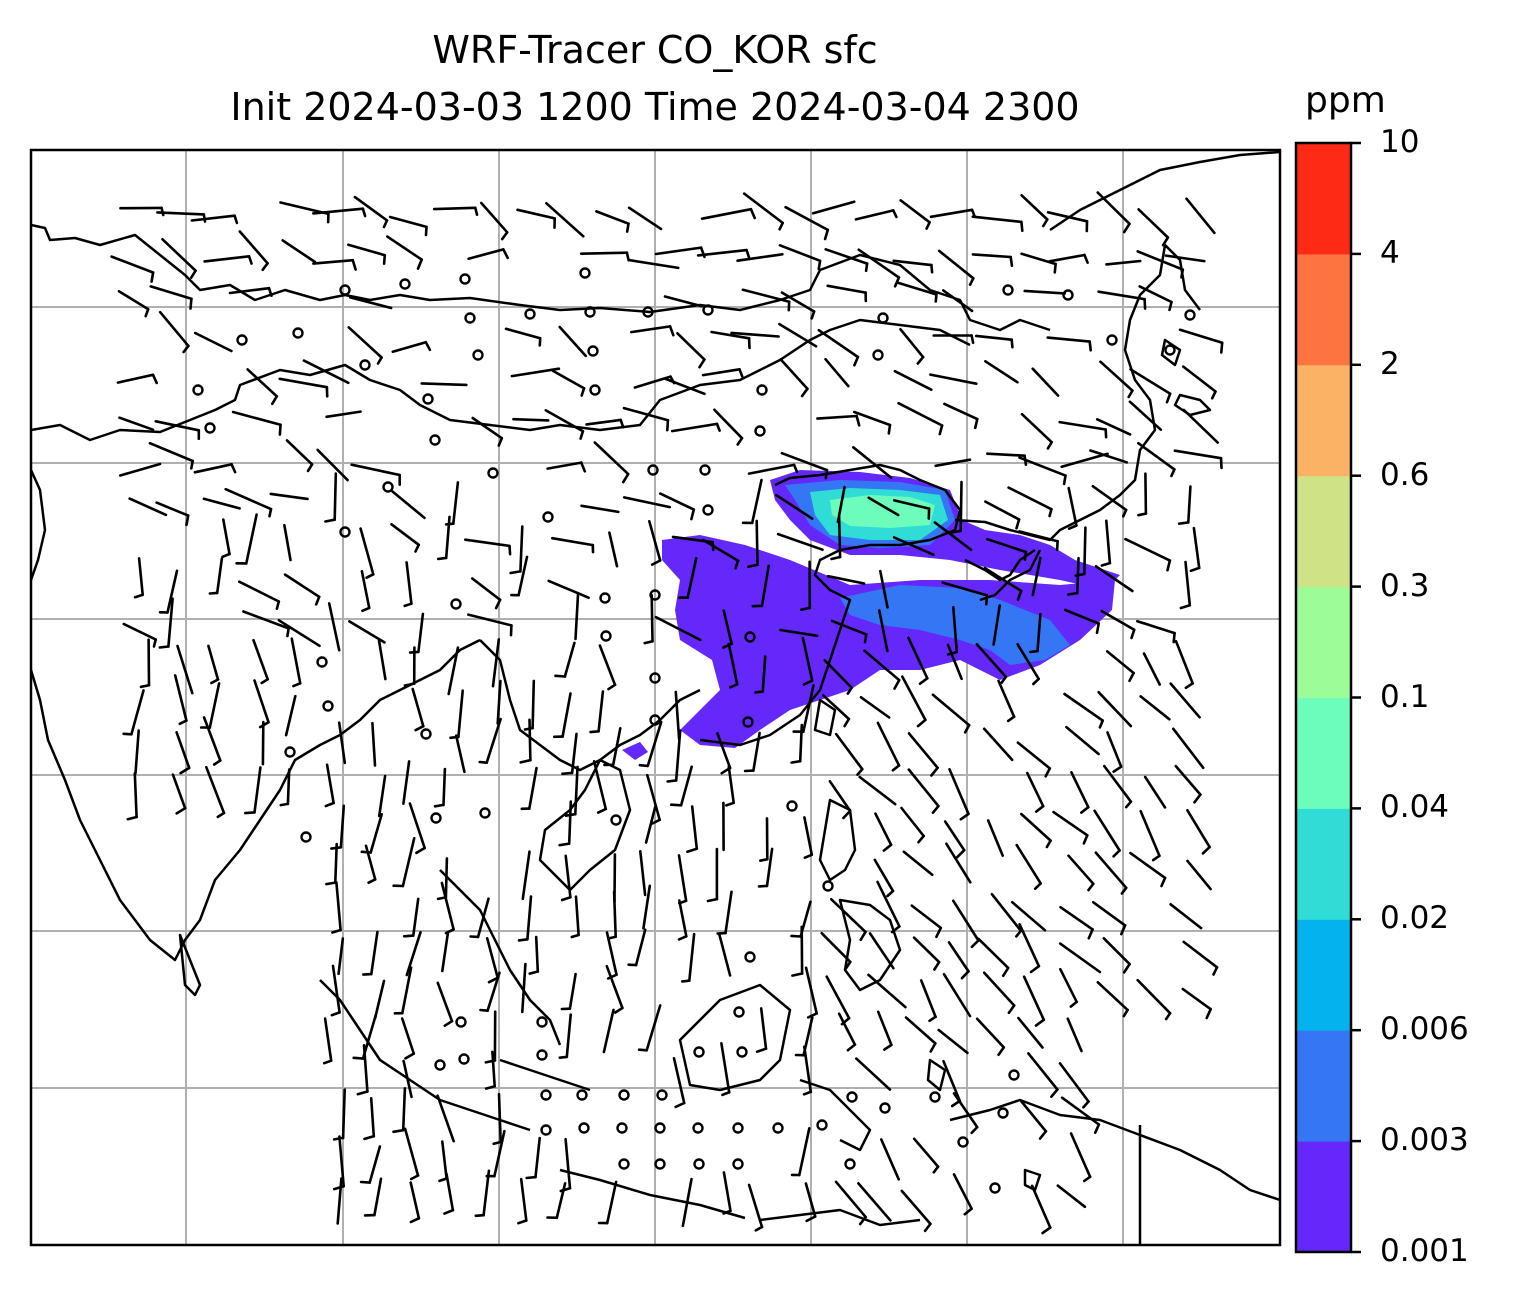 This screenshot has height=1306, width=1528. I want to click on colorbar-segment, so click(1323, 864).